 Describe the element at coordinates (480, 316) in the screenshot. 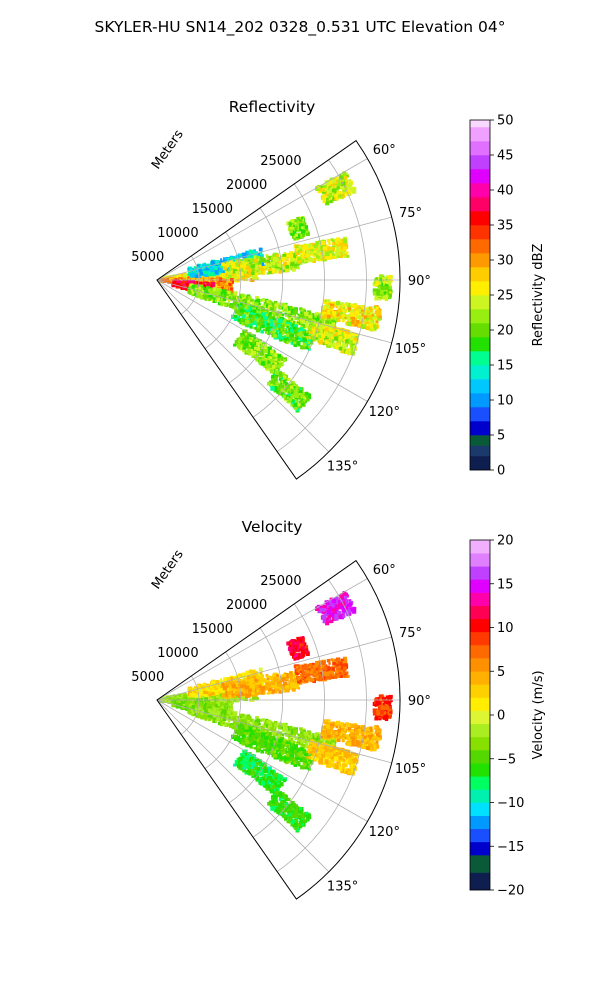

I see `colorbar-bin` at that location.